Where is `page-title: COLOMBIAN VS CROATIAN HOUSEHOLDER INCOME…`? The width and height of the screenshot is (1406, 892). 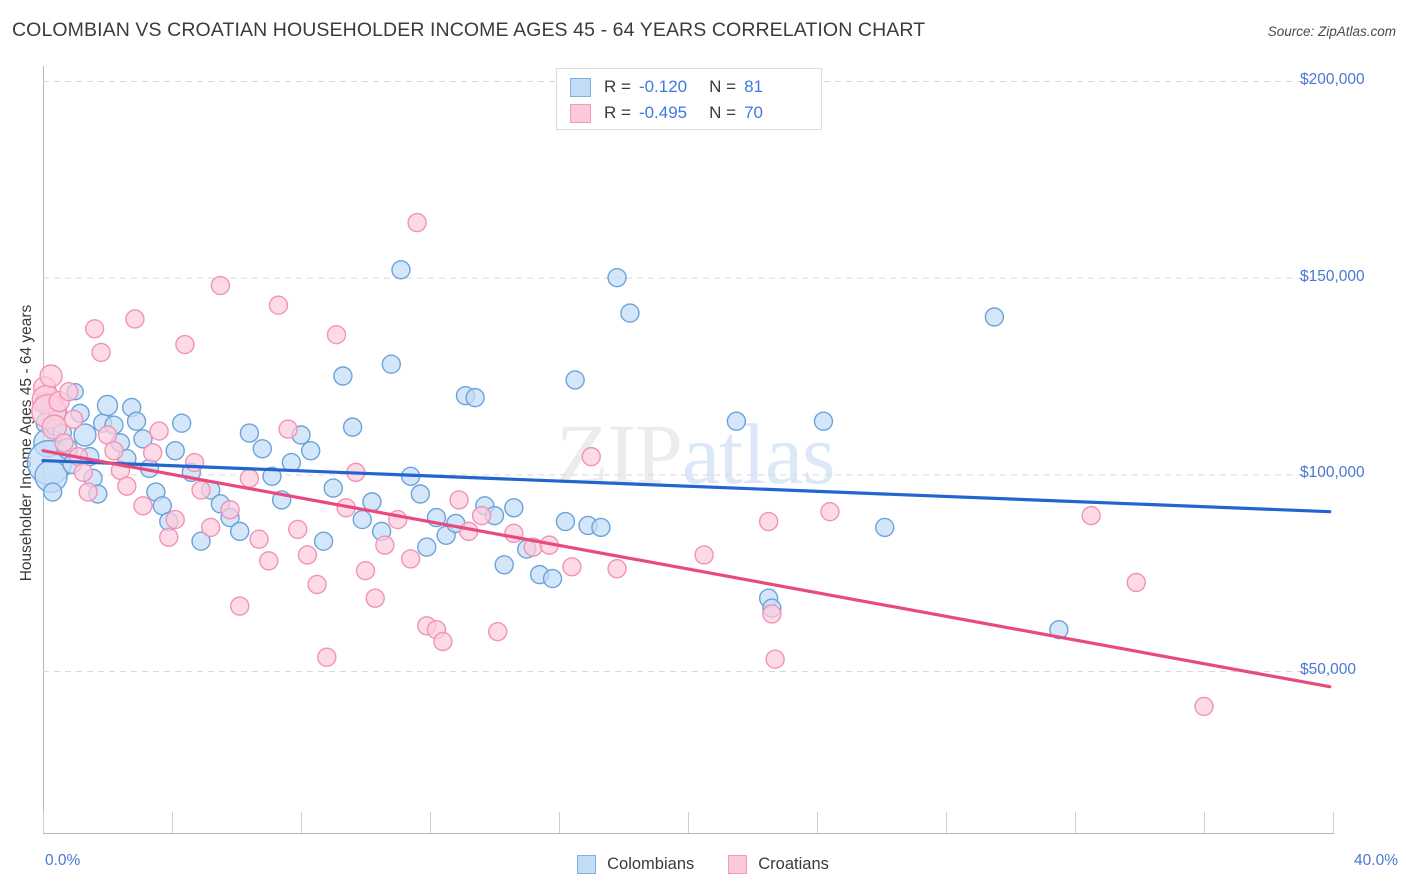 page-title: COLOMBIAN VS CROATIAN HOUSEHOLDER INCOME… is located at coordinates (469, 30).